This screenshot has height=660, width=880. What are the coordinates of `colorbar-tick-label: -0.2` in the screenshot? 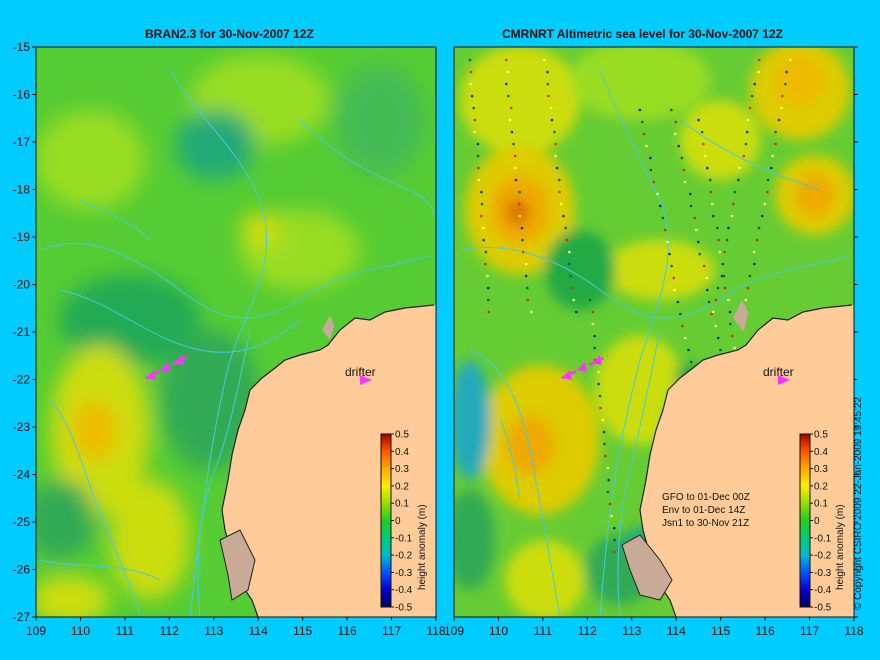 It's located at (823, 556).